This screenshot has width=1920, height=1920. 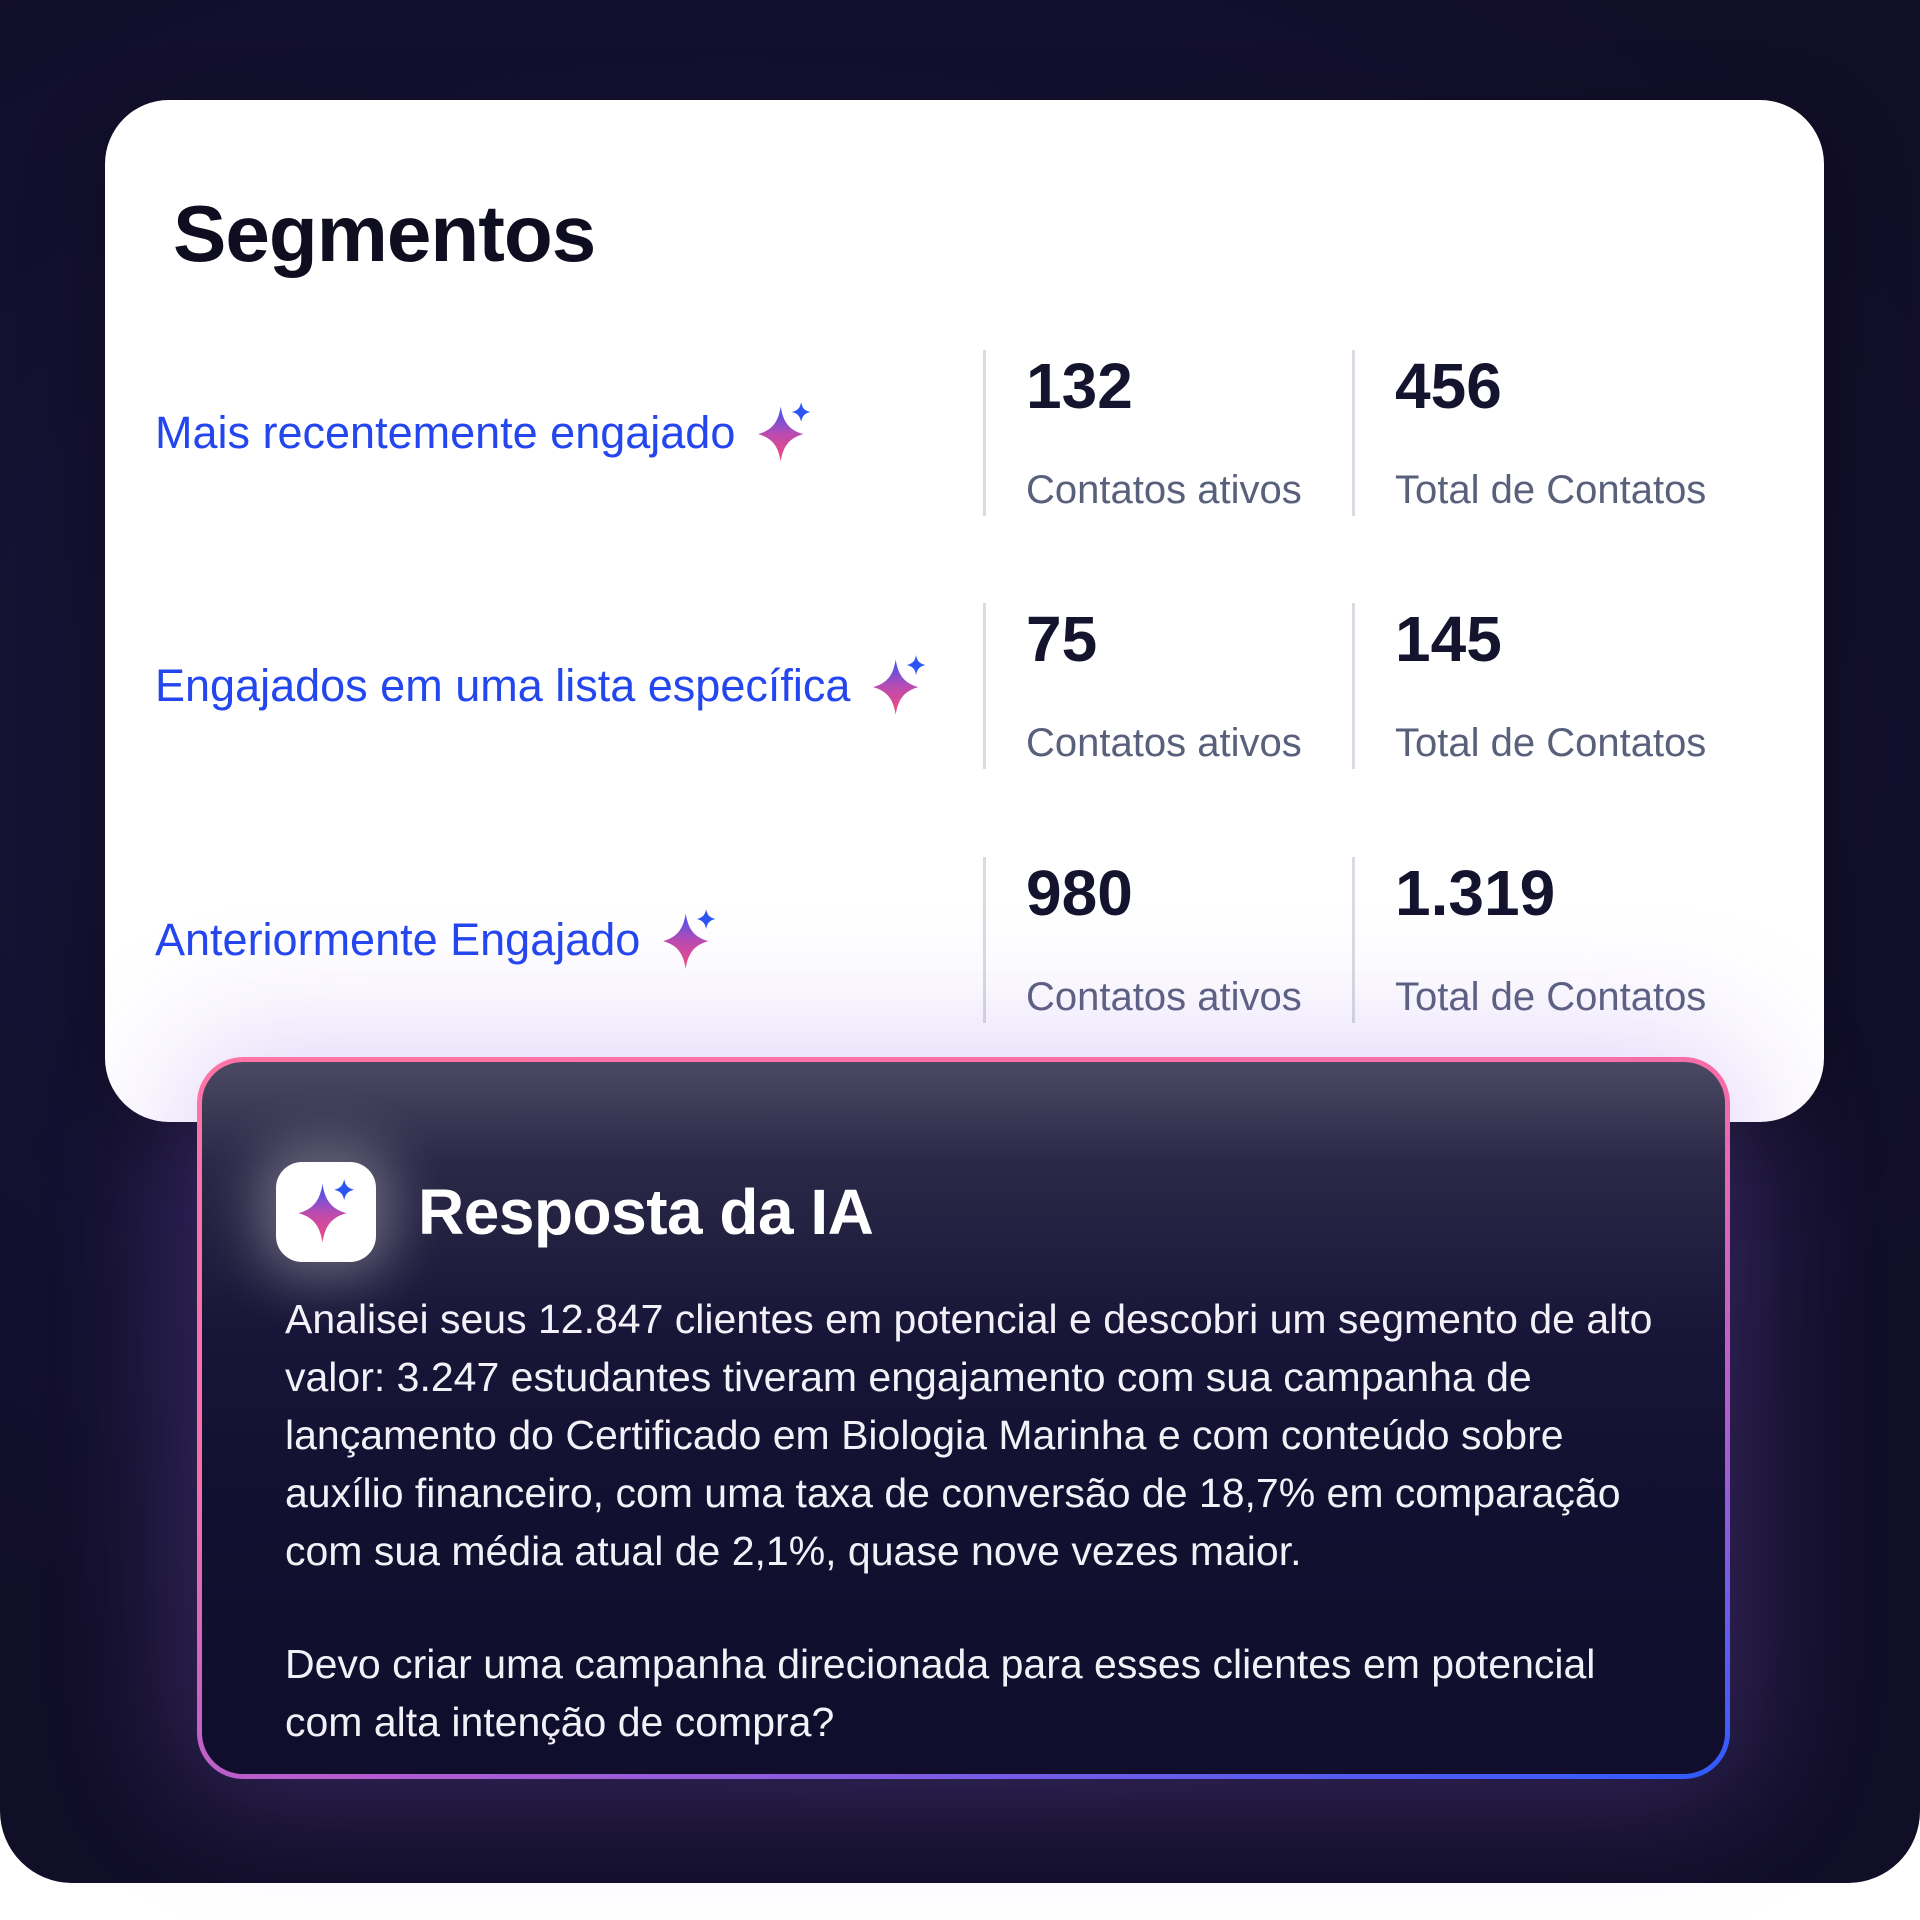 What do you see at coordinates (384, 233) in the screenshot?
I see `page-title: Segmentos` at bounding box center [384, 233].